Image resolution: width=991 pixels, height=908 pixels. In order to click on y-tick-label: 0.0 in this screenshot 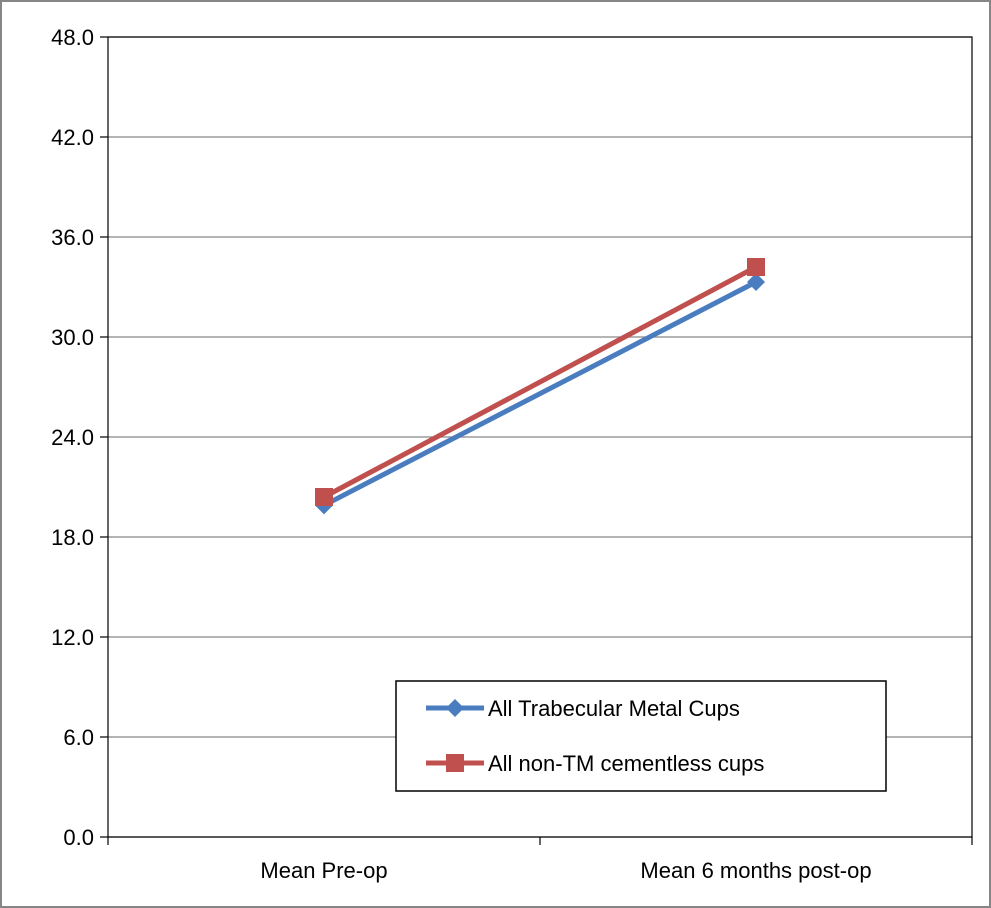, I will do `click(78, 837)`.